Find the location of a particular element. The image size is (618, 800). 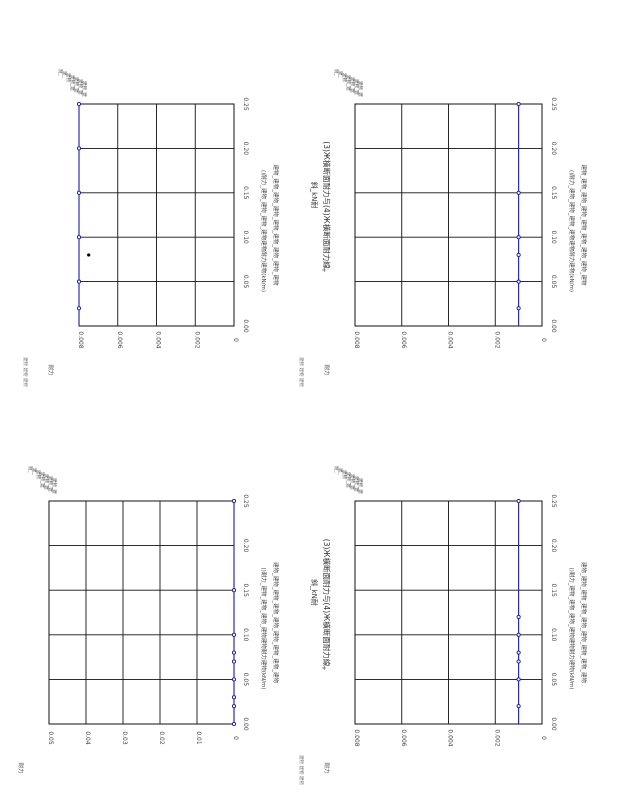

y-tick-label: 0.05 is located at coordinates (50, 738).